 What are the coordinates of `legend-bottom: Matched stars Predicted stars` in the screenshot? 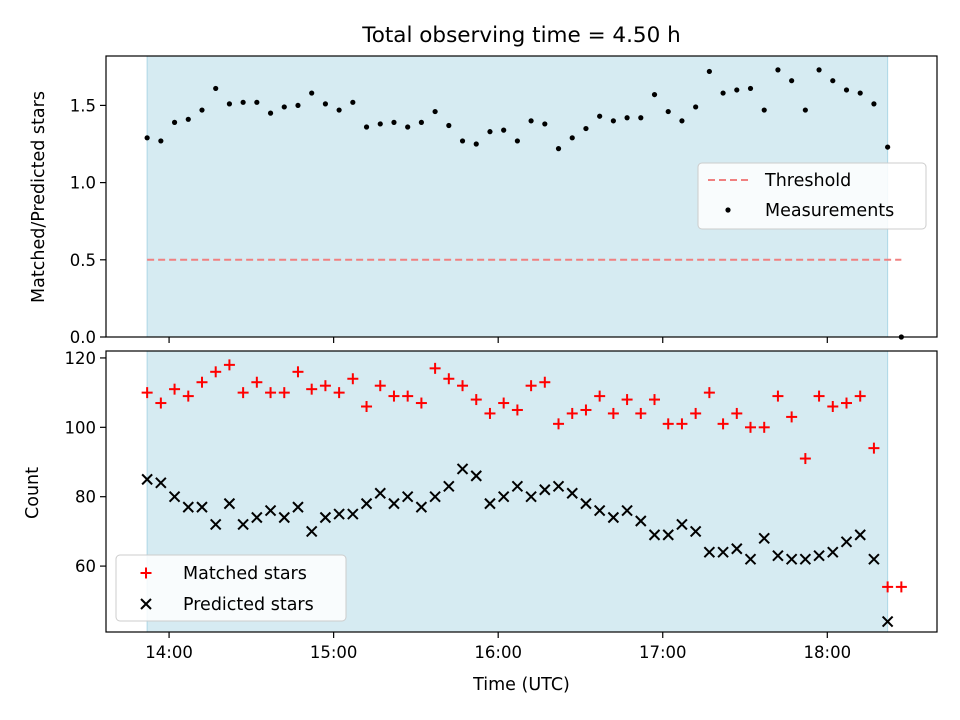 It's located at (231, 588).